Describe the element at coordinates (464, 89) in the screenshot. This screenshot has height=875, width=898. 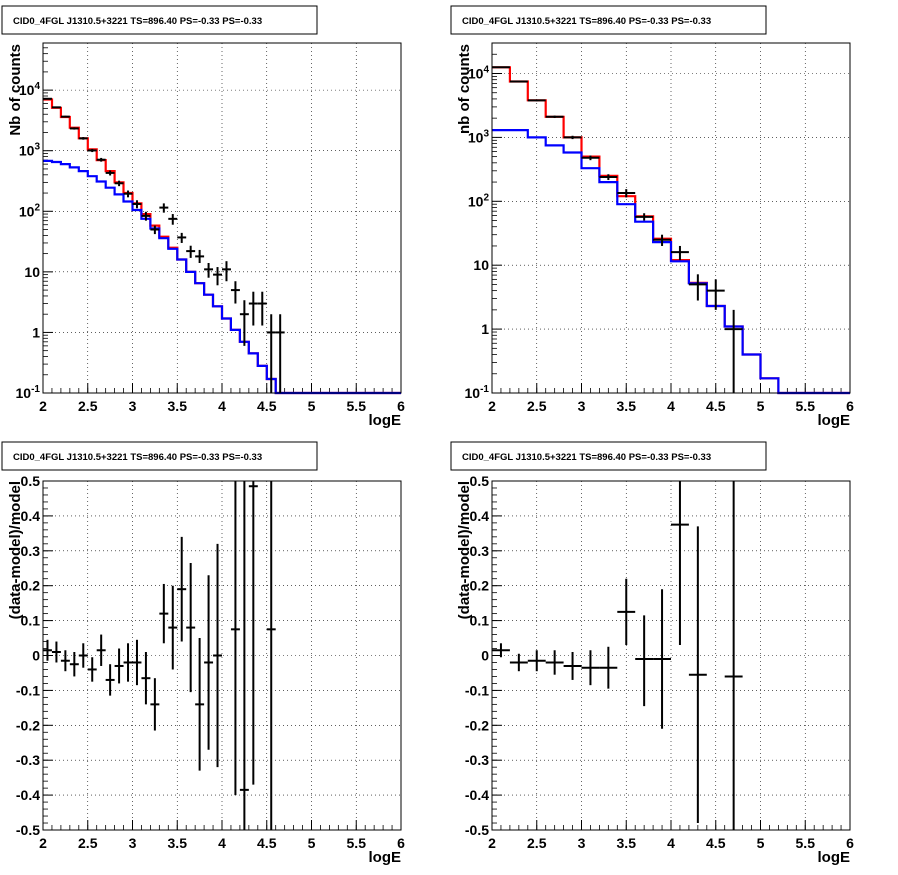
I see `y-axis-label: nb of counts` at that location.